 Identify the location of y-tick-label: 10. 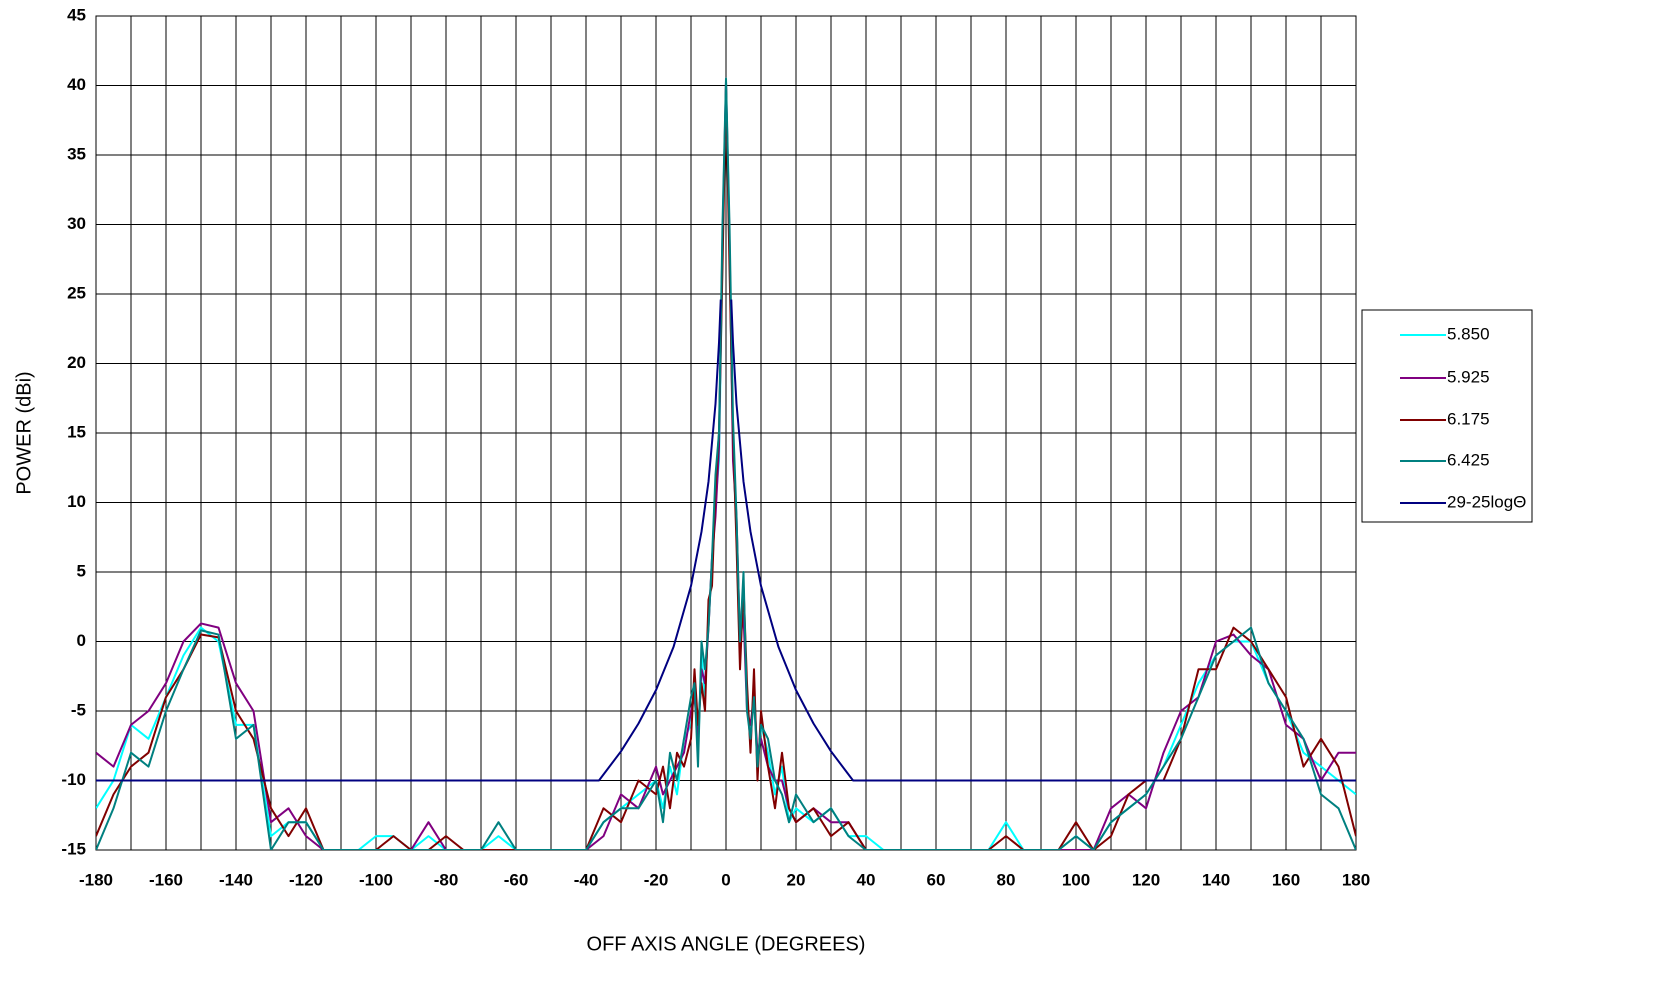
(76, 501).